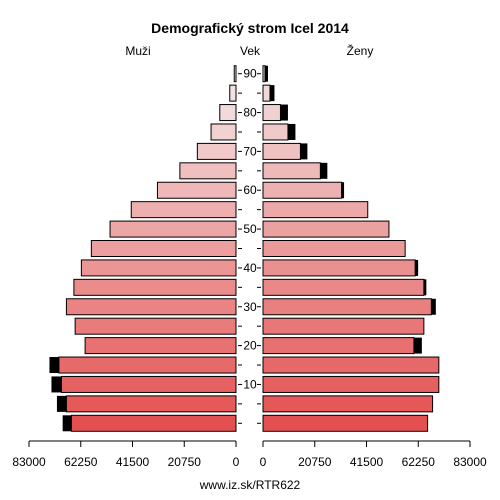  Describe the element at coordinates (315, 462) in the screenshot. I see `right-x-tick-label: 20750` at that location.